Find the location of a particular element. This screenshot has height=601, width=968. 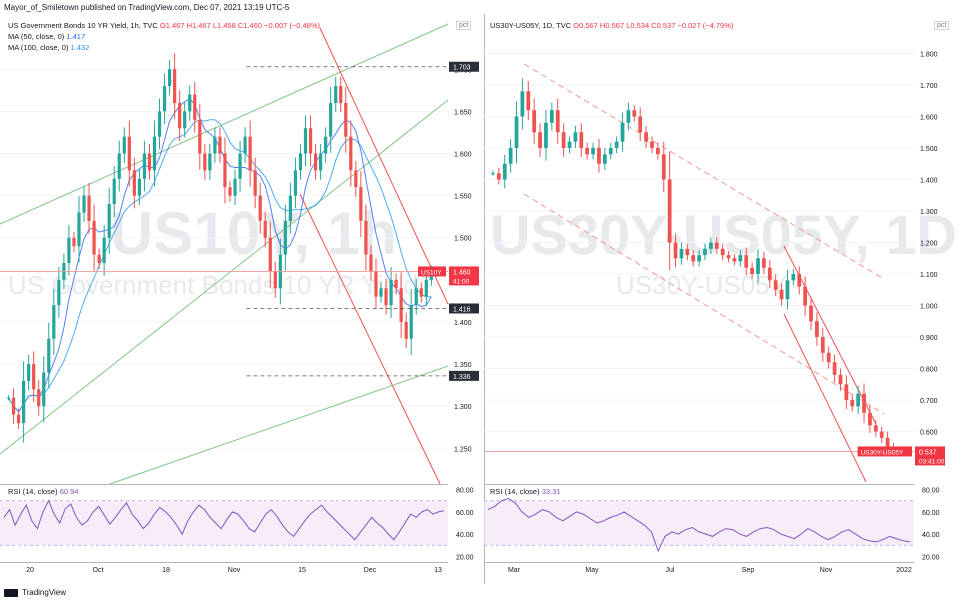

left-y-tick: 1.300 is located at coordinates (463, 407).